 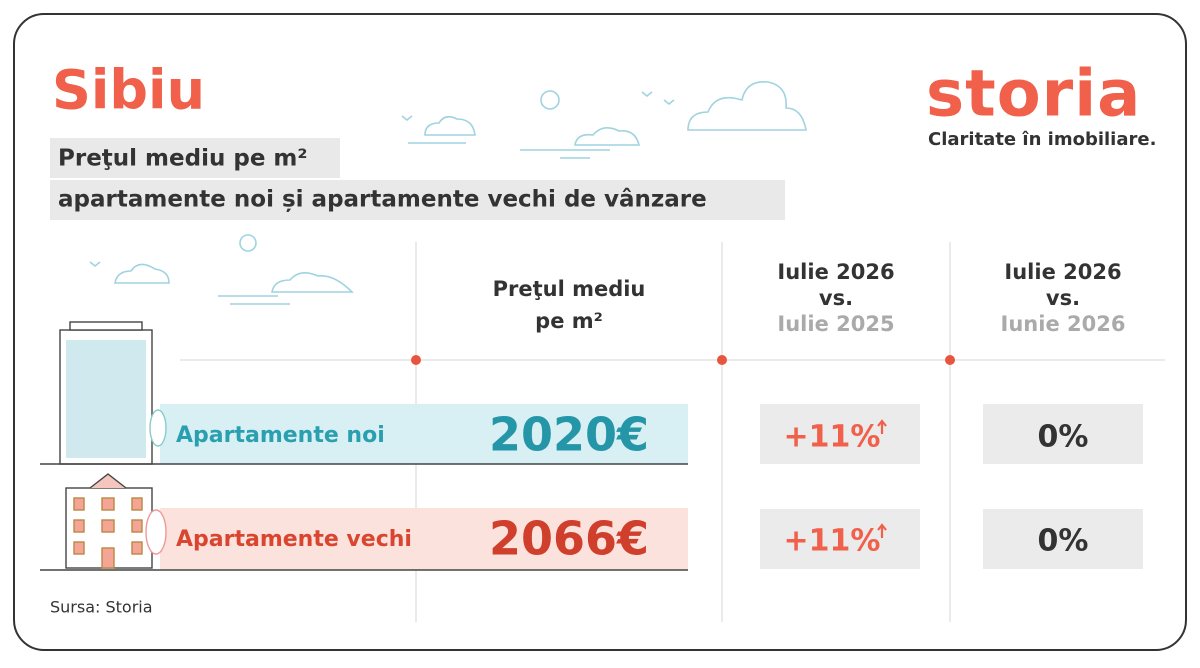 I want to click on city-title: Sibiu, so click(x=128, y=90).